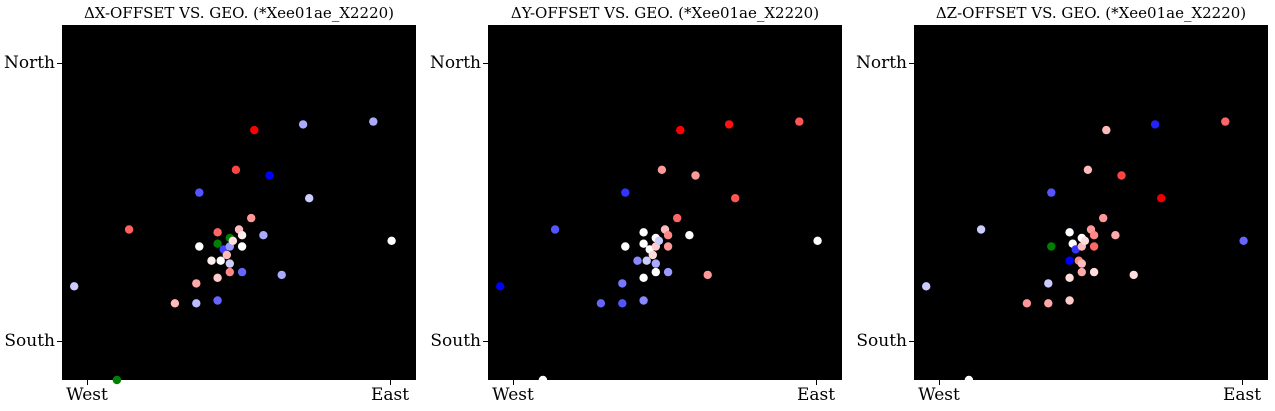  What do you see at coordinates (1091, 13) in the screenshot?
I see `chart-title: ΔZ-OFFSET VS. GEO. (*Xee01ae_X2220)` at bounding box center [1091, 13].